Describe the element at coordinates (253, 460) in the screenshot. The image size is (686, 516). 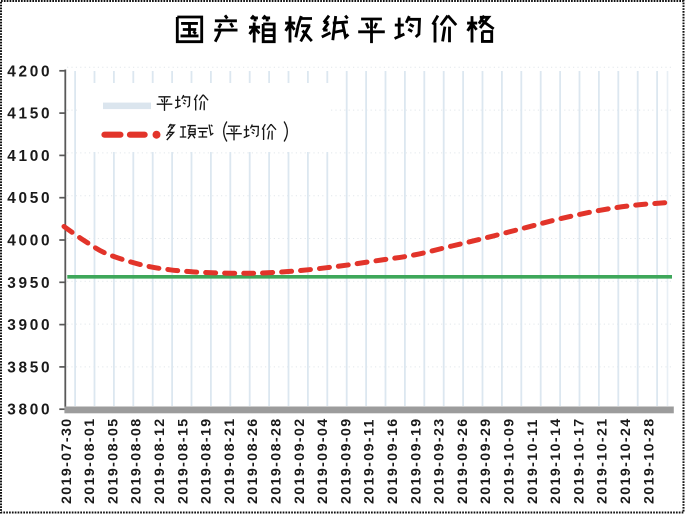
I see `svg-text: 2019-08-26` at that location.